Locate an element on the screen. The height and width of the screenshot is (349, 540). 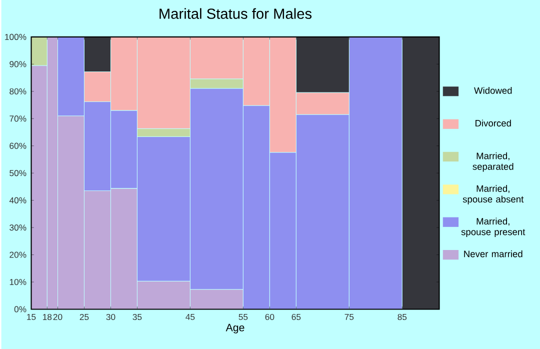
x-tick-label: 35 is located at coordinates (137, 317).